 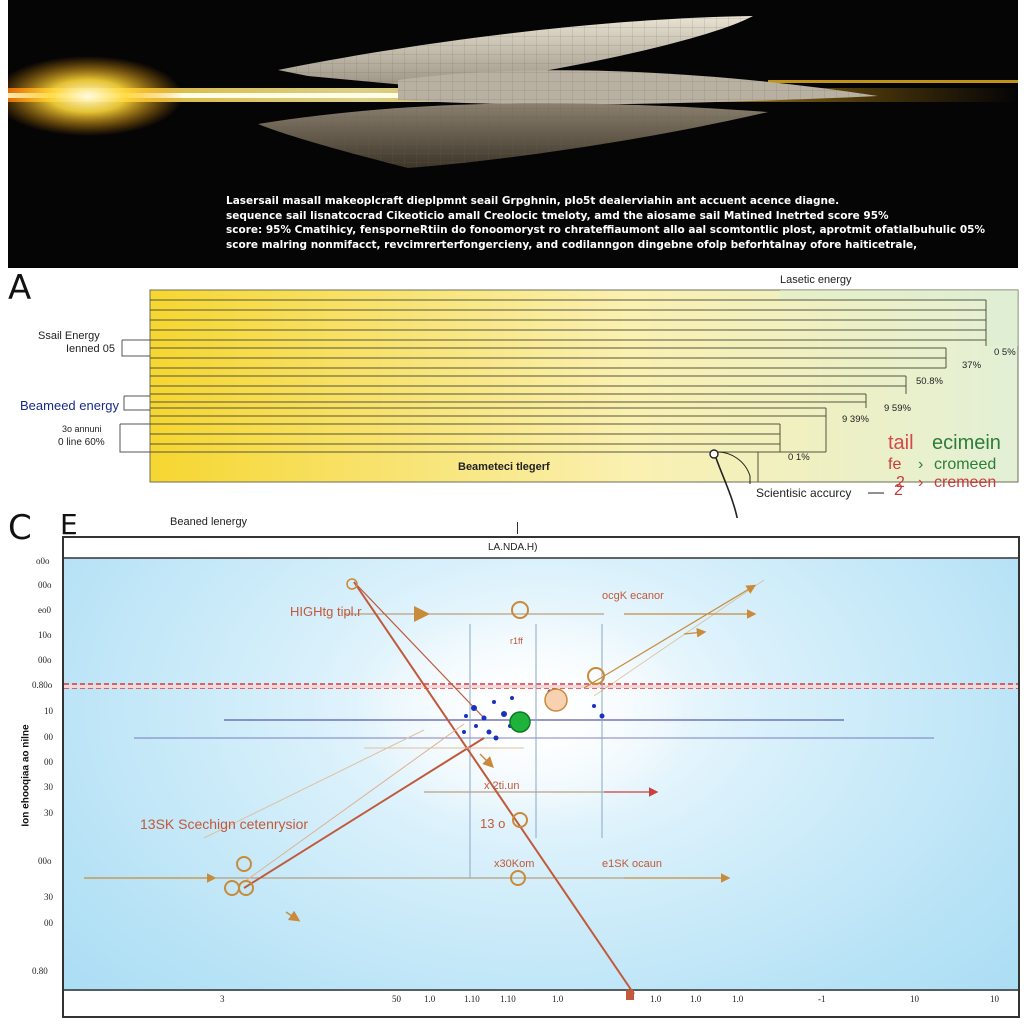 I want to click on legend-tail: tail, so click(x=901, y=443).